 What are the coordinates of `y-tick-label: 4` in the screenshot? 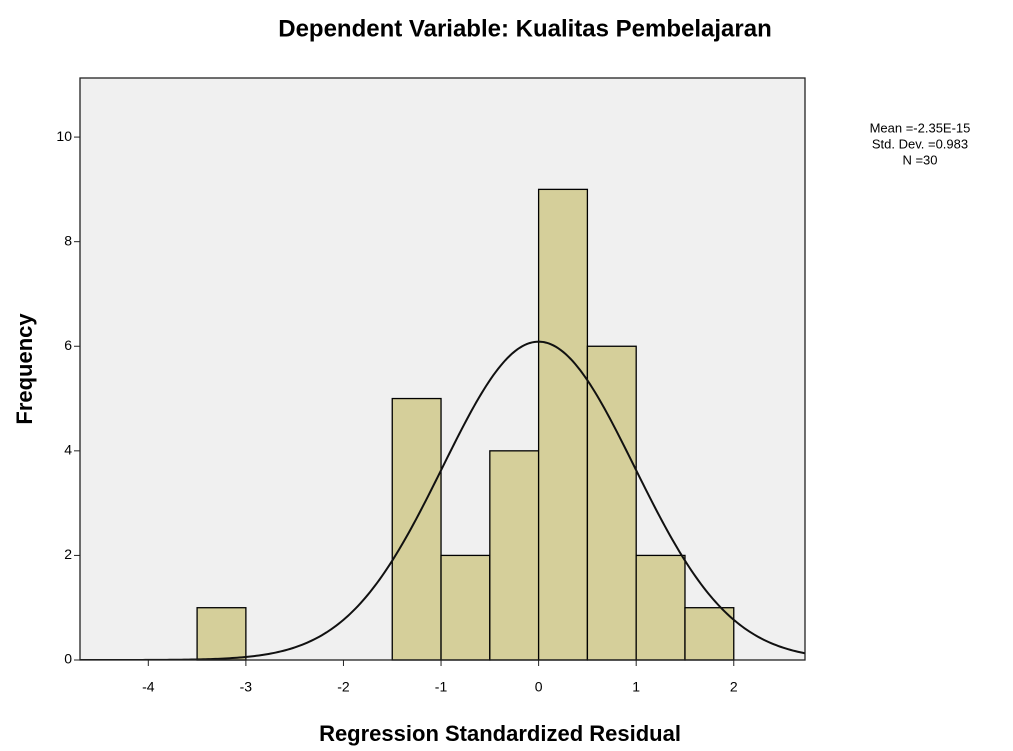 It's located at (68, 450).